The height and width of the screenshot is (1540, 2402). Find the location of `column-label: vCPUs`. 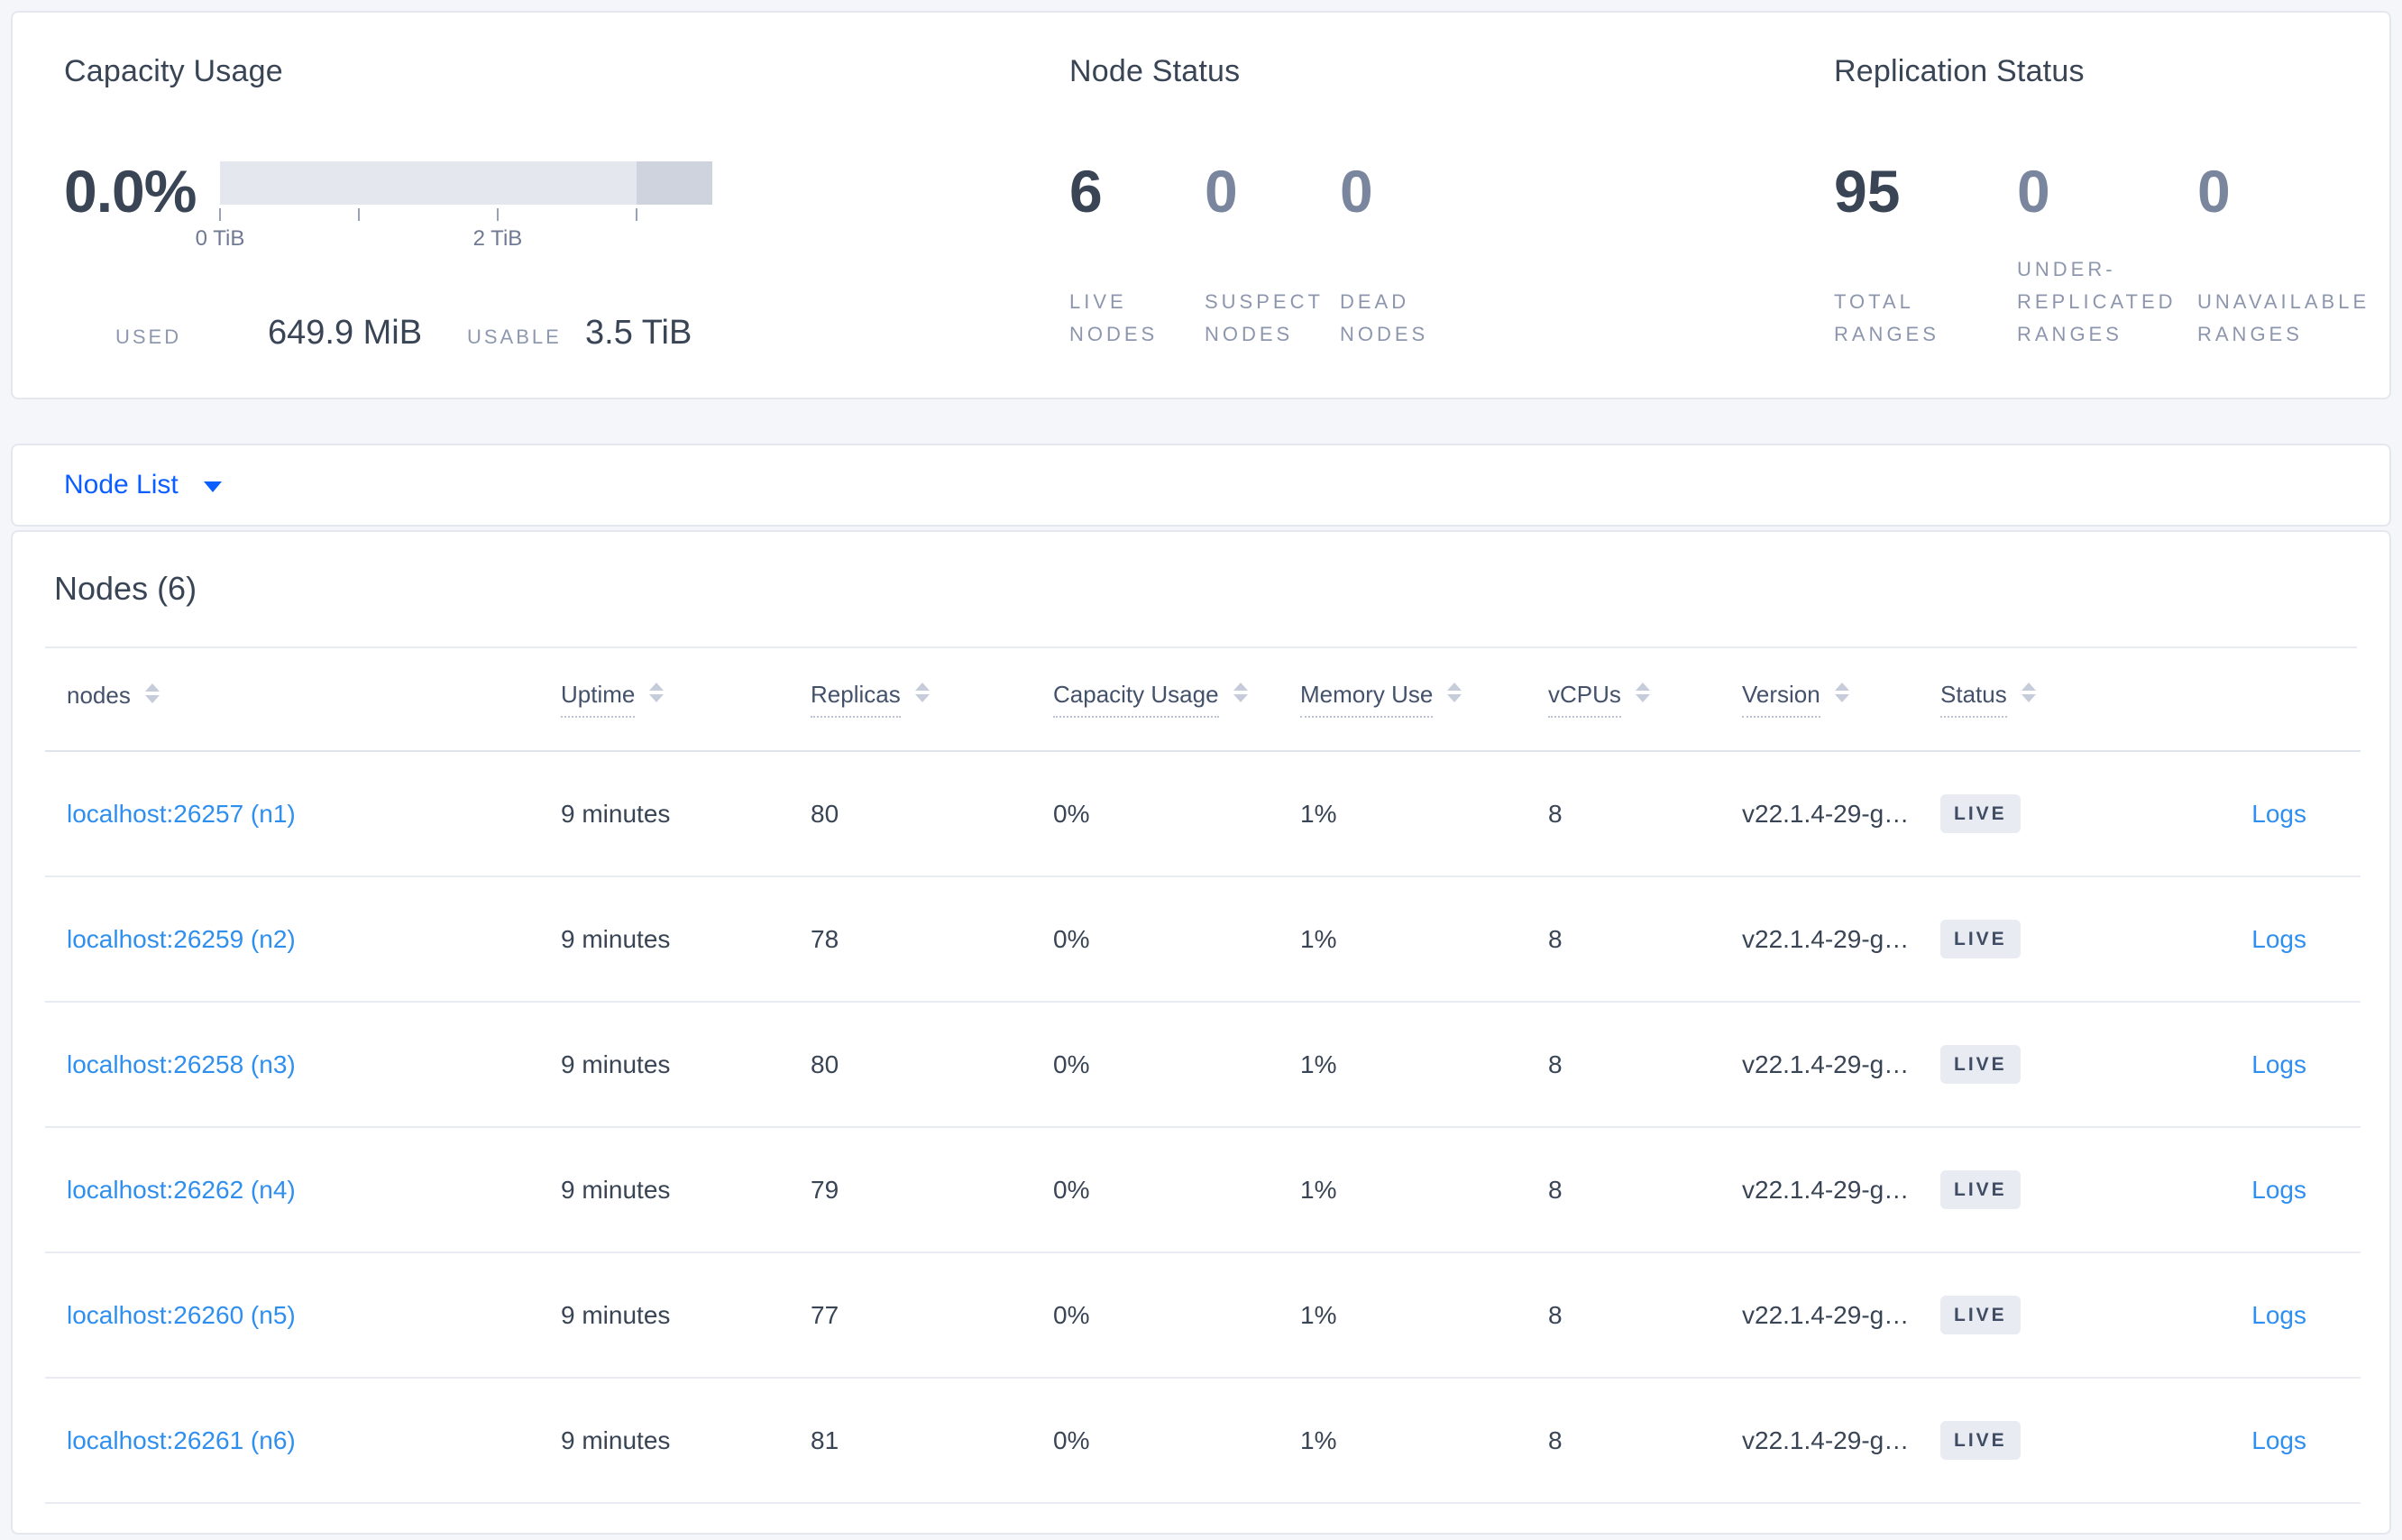

column-label: vCPUs is located at coordinates (1584, 699).